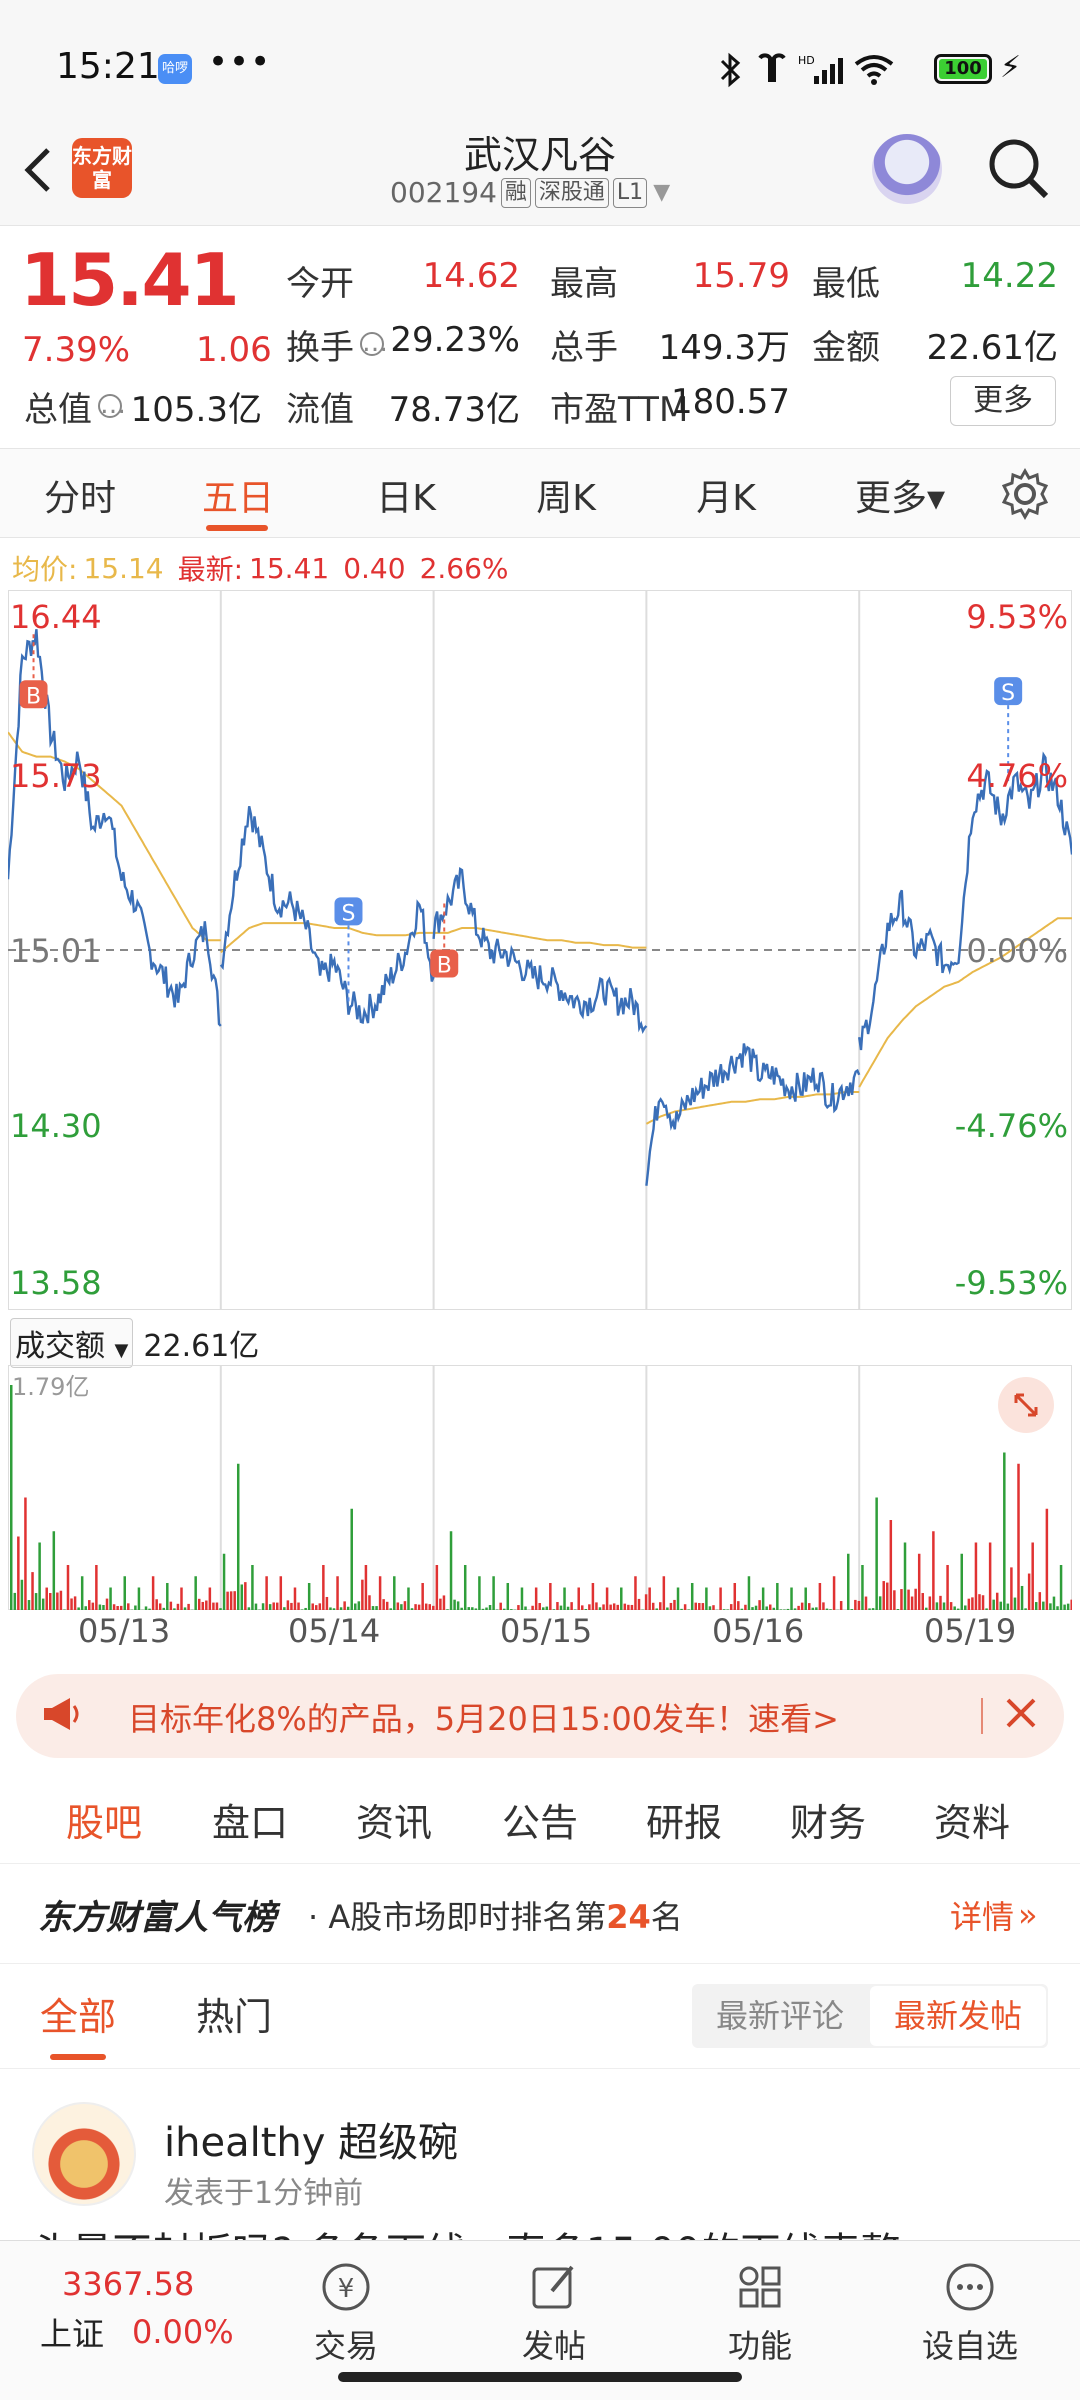 This screenshot has height=2400, width=1080. Describe the element at coordinates (38, 176) in the screenshot. I see `back-button` at that location.